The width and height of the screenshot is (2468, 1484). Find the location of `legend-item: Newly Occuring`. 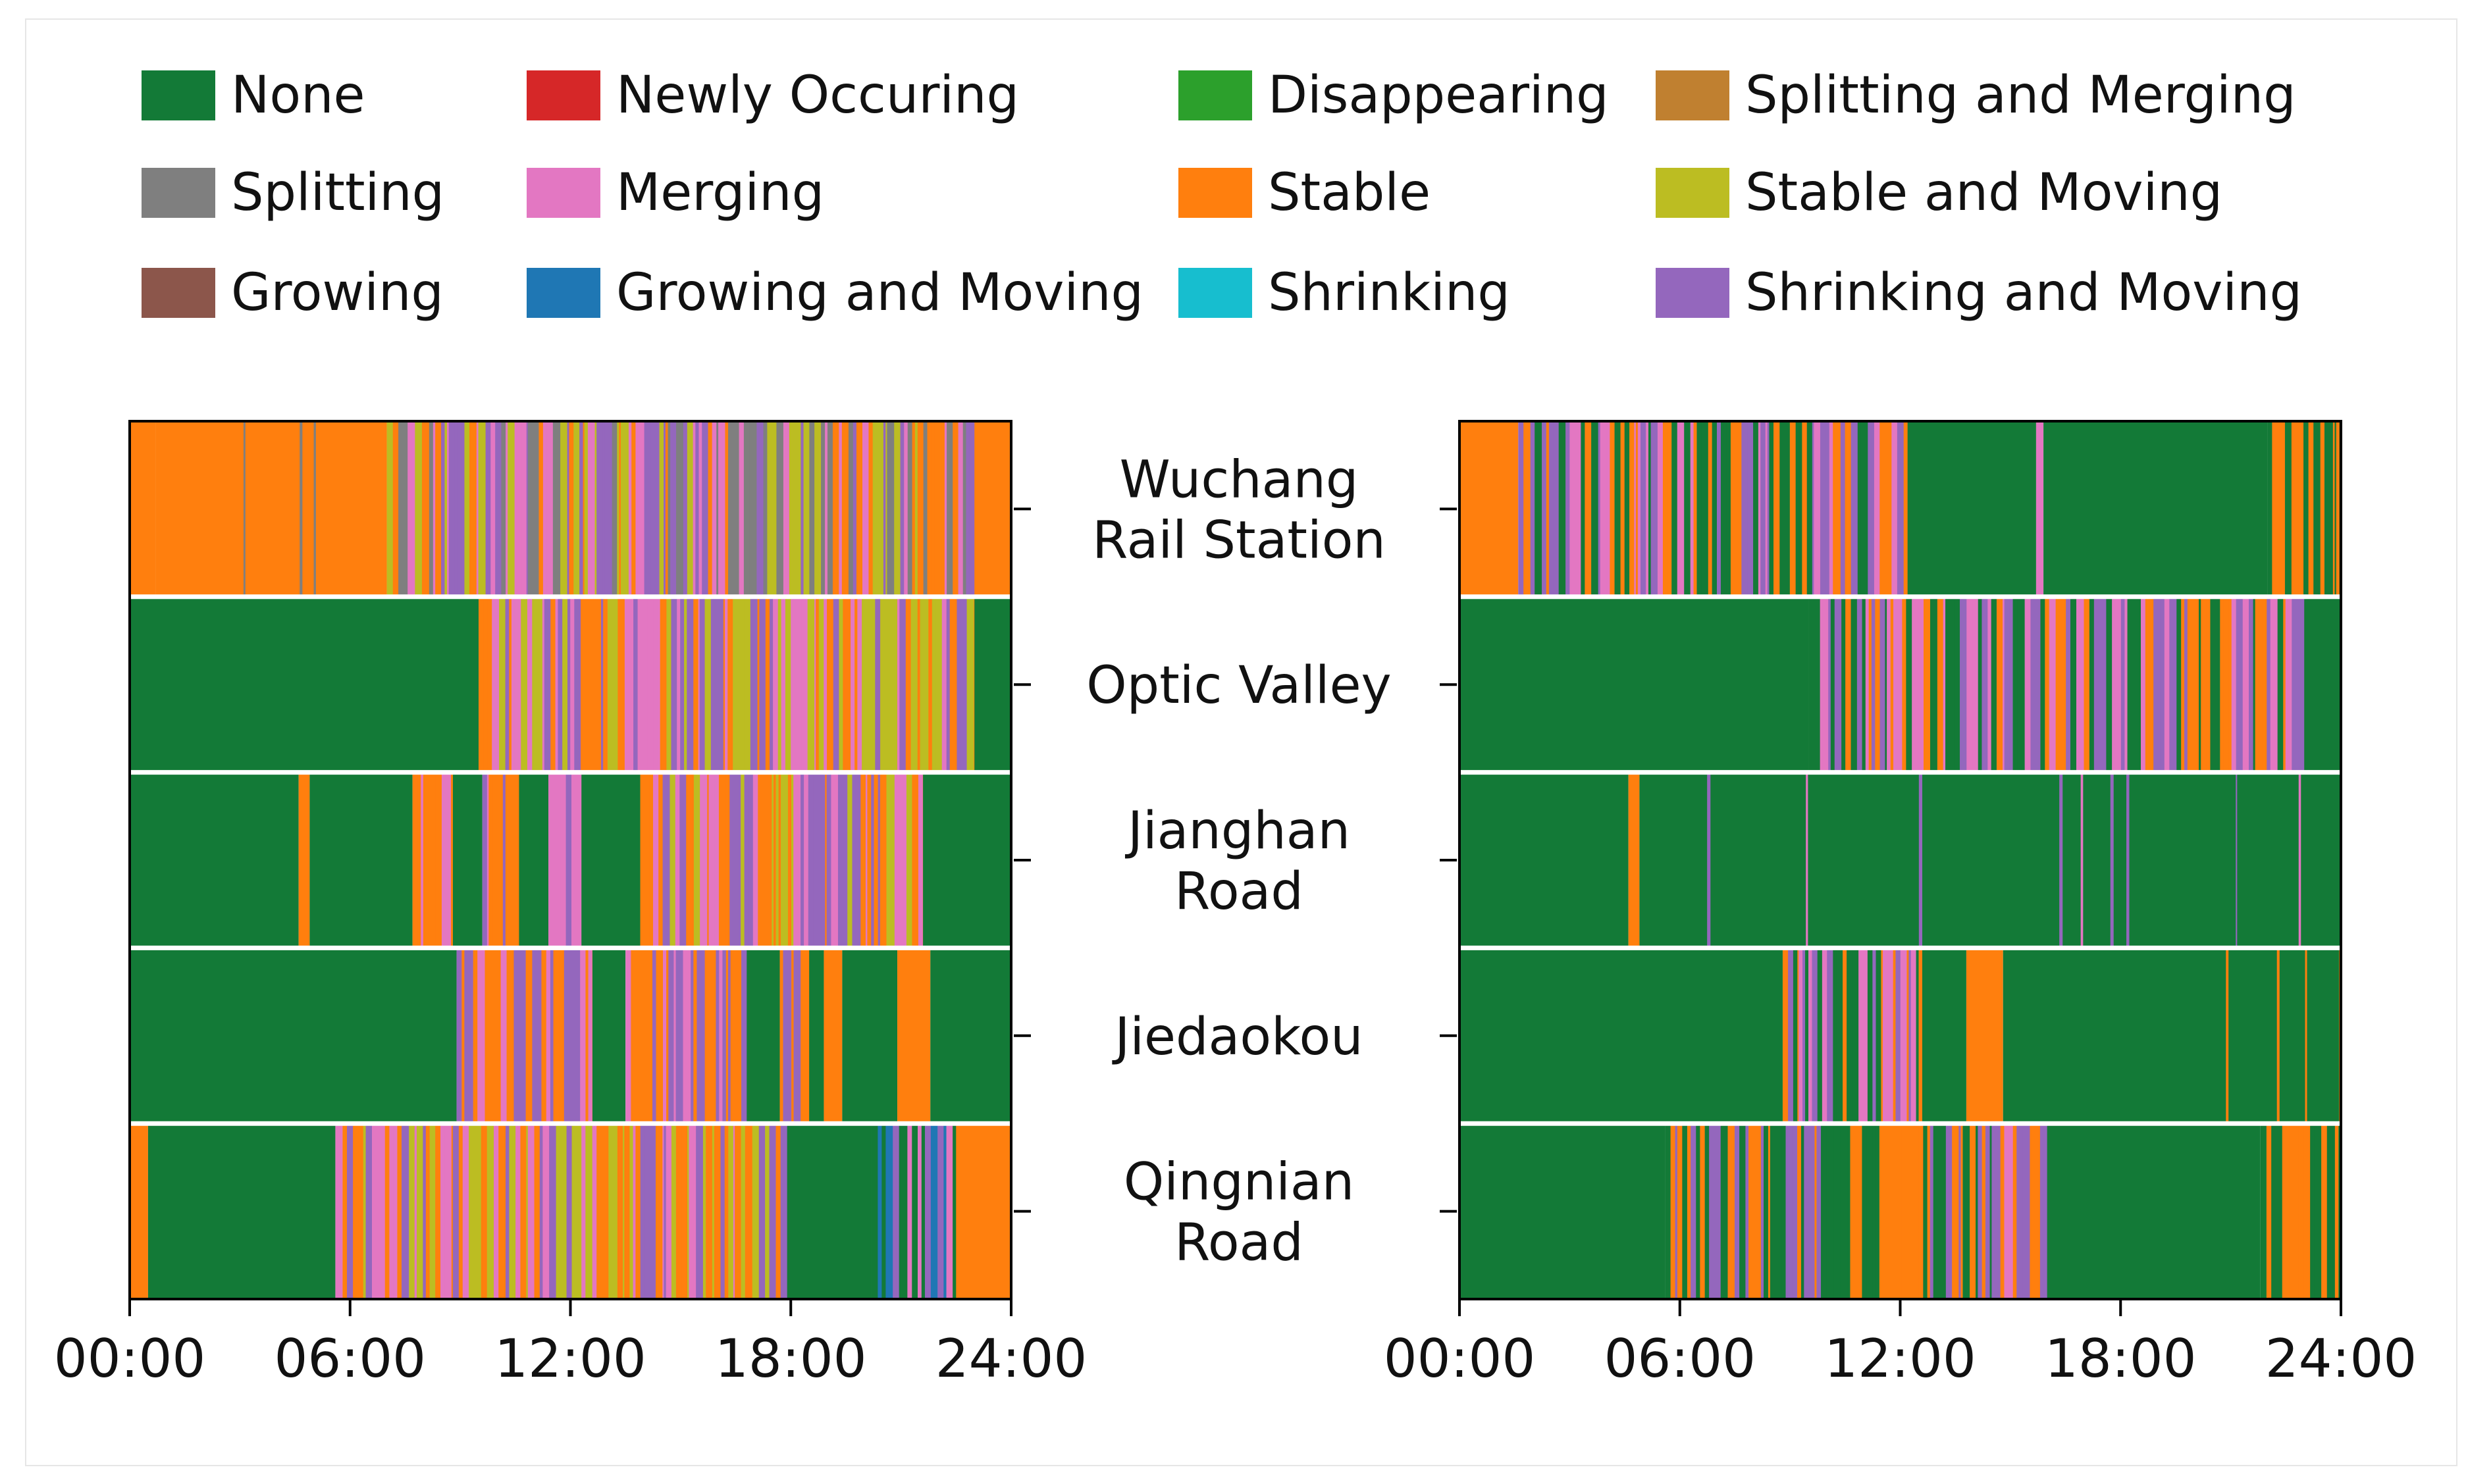

legend-item: Newly Occuring is located at coordinates (773, 96).